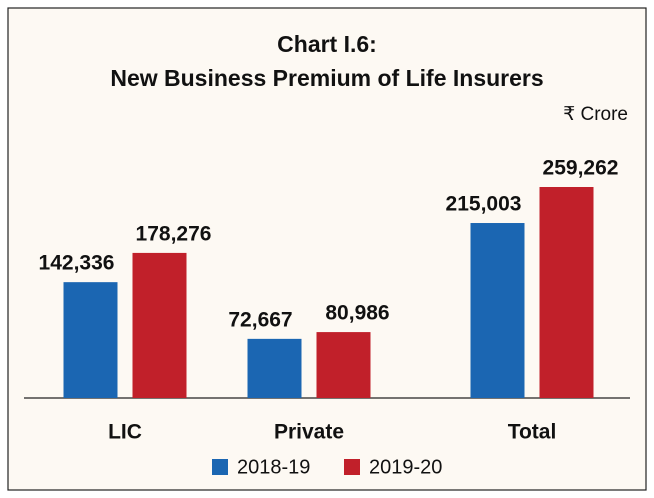  What do you see at coordinates (77, 263) in the screenshot?
I see `value-label: 142,336` at bounding box center [77, 263].